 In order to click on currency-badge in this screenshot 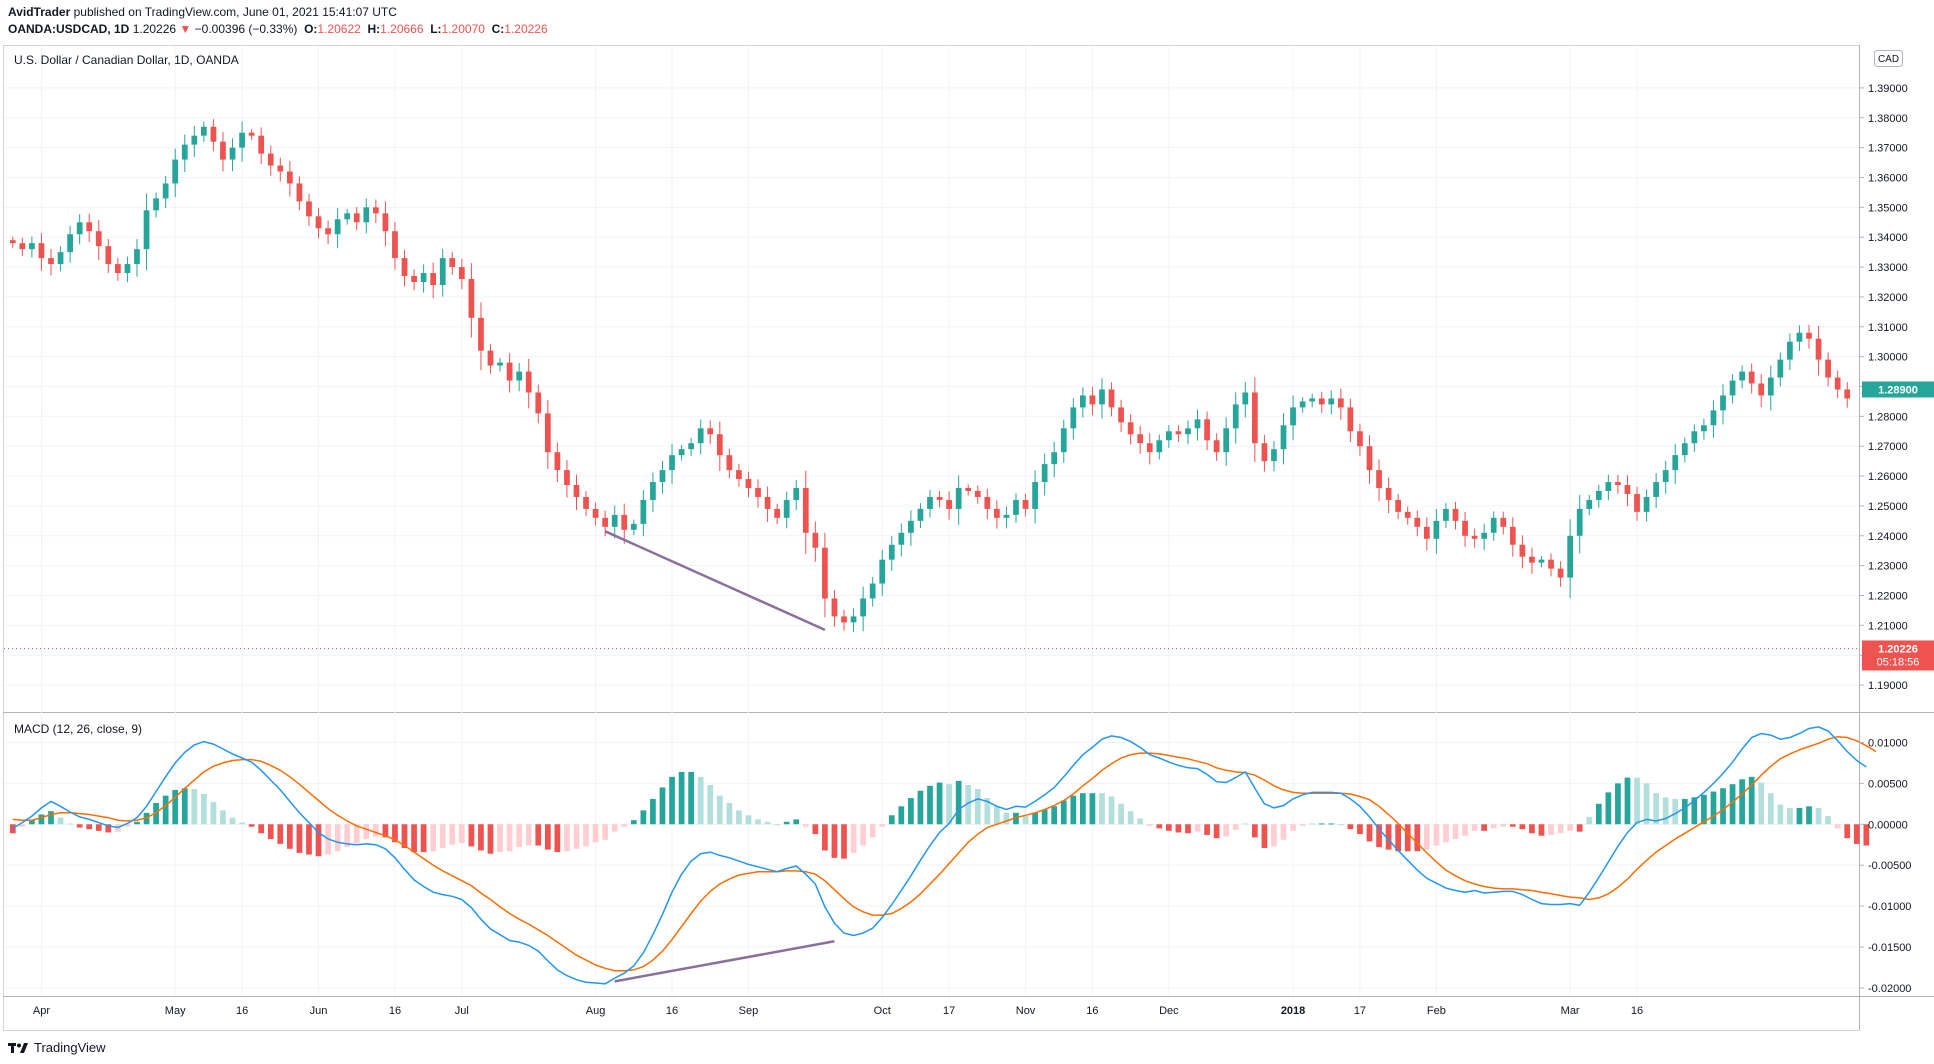, I will do `click(1888, 58)`.